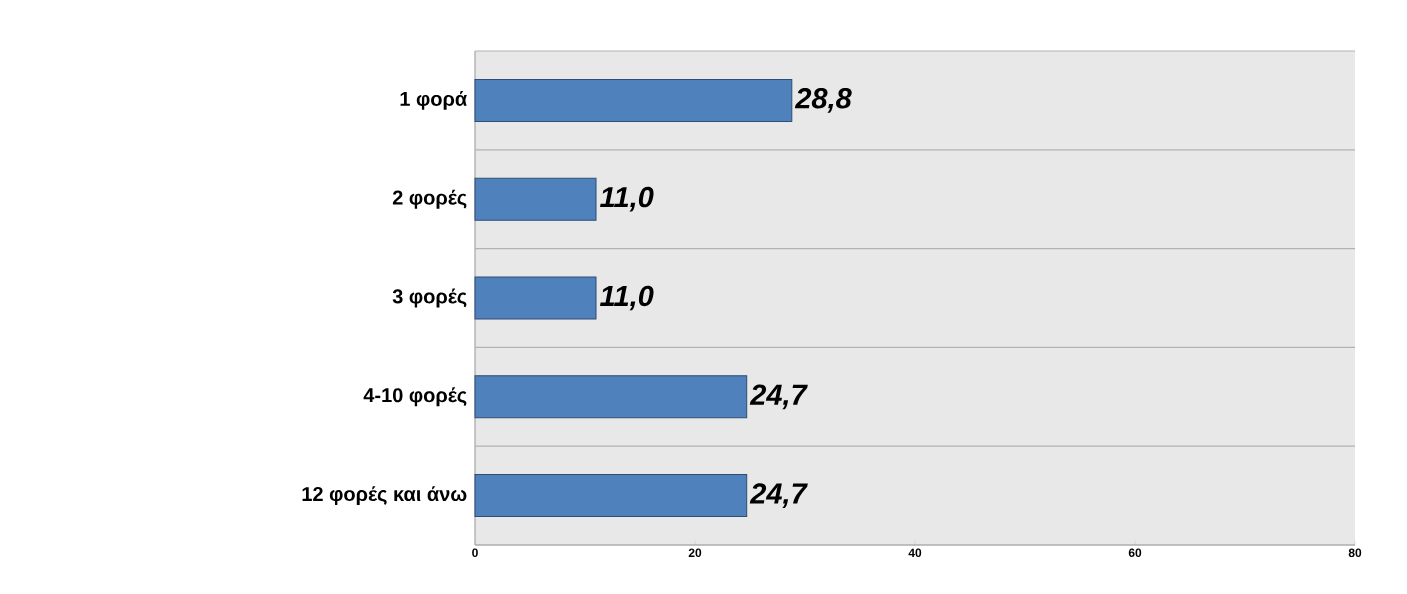 The width and height of the screenshot is (1407, 594). I want to click on y-tick-label: 4-10 φορές, so click(415, 397).